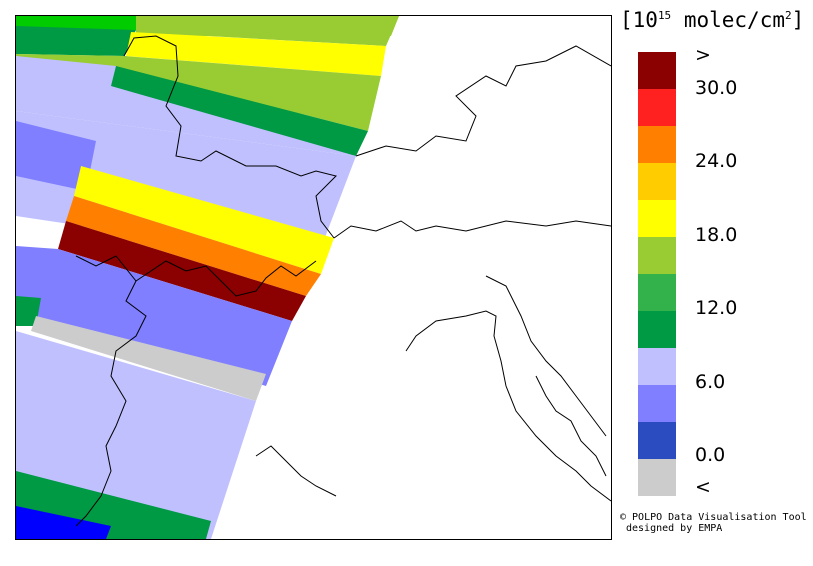 This screenshot has height=566, width=813. What do you see at coordinates (713, 517) in the screenshot?
I see `credit-line-1: © POLPO Data Visualisation Tool` at bounding box center [713, 517].